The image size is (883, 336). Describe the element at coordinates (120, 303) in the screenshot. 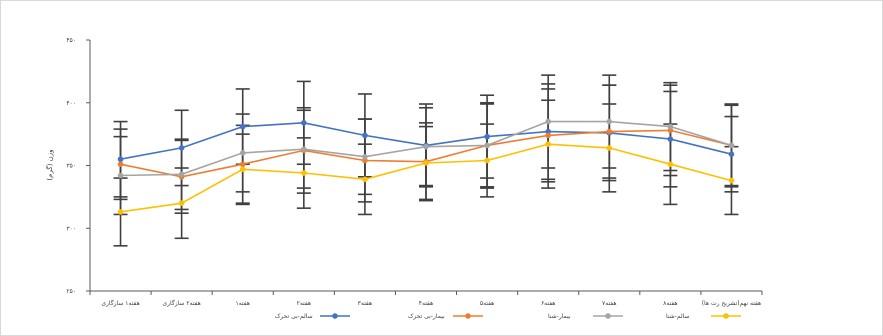

I see `x-tick-label: هفته۱ سازگاری` at that location.